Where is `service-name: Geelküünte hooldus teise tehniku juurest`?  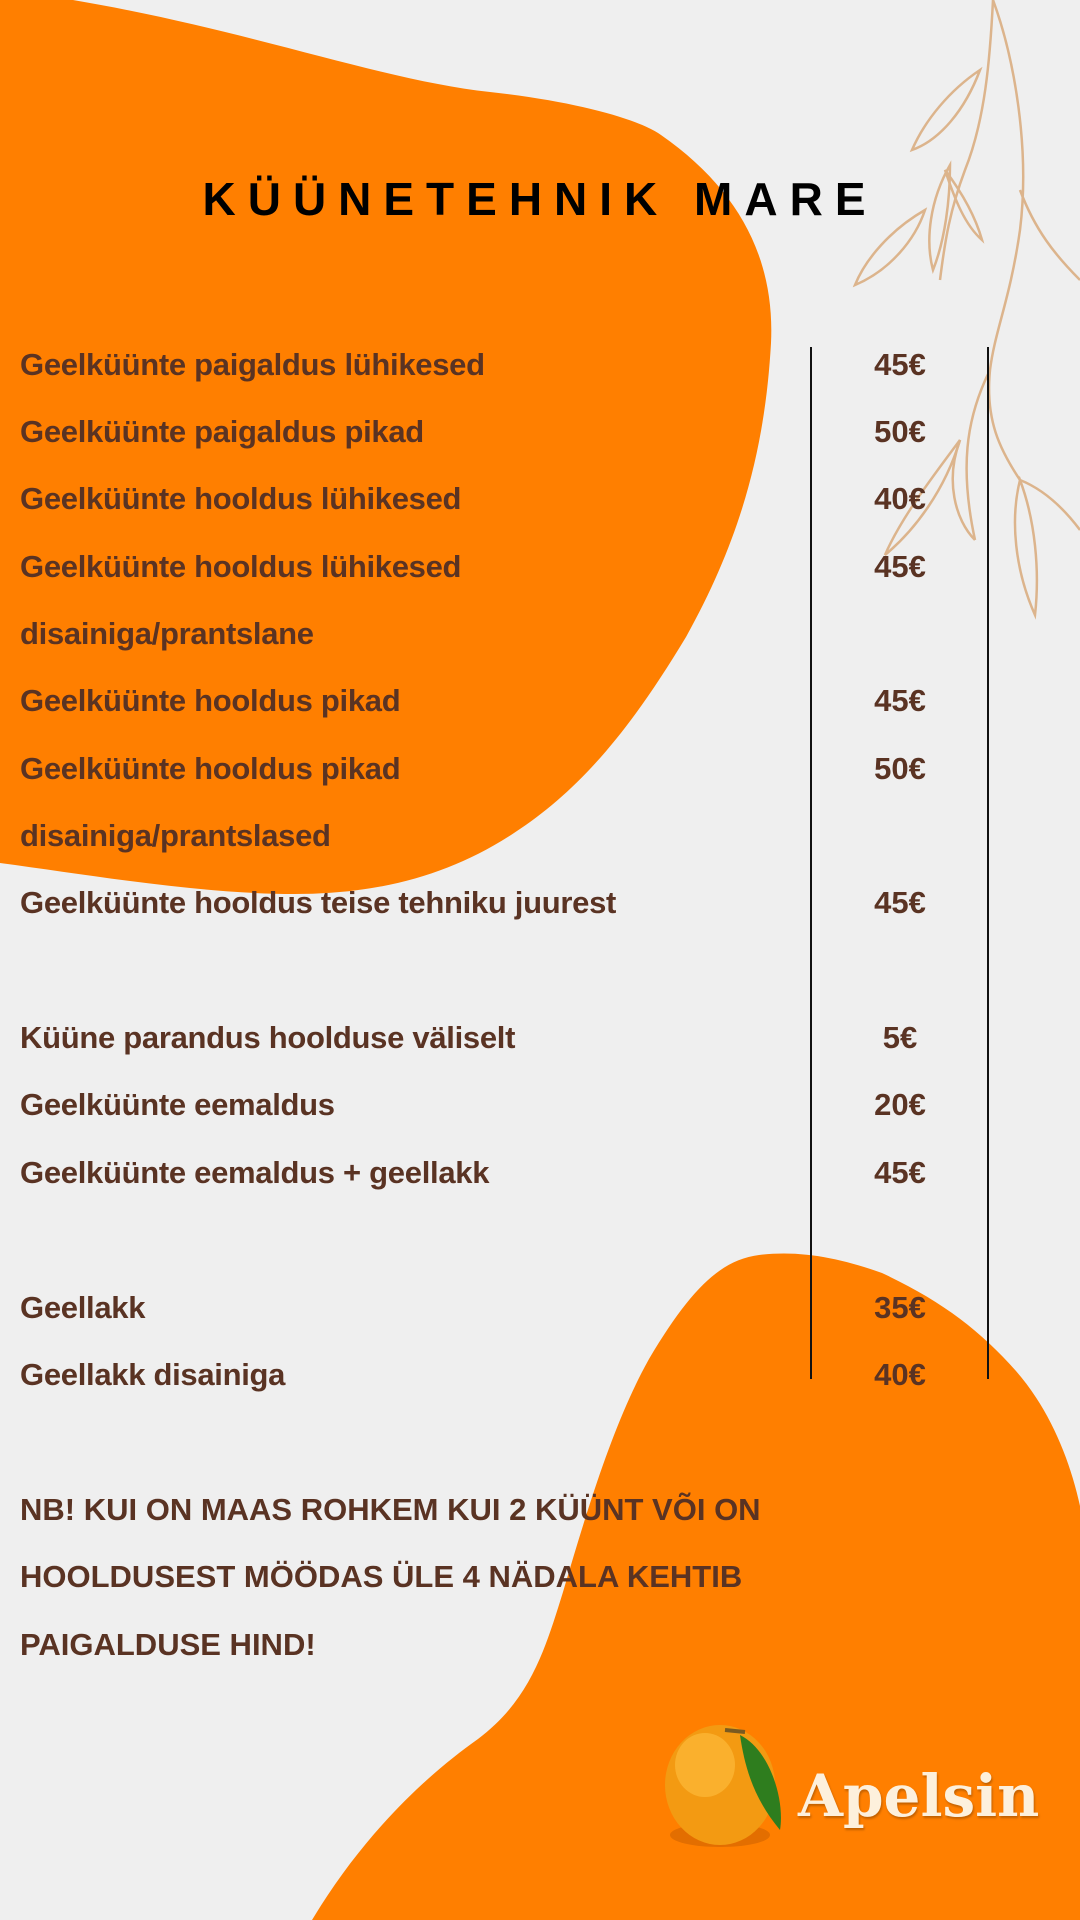 service-name: Geelküünte hooldus teise tehniku juurest is located at coordinates (318, 902).